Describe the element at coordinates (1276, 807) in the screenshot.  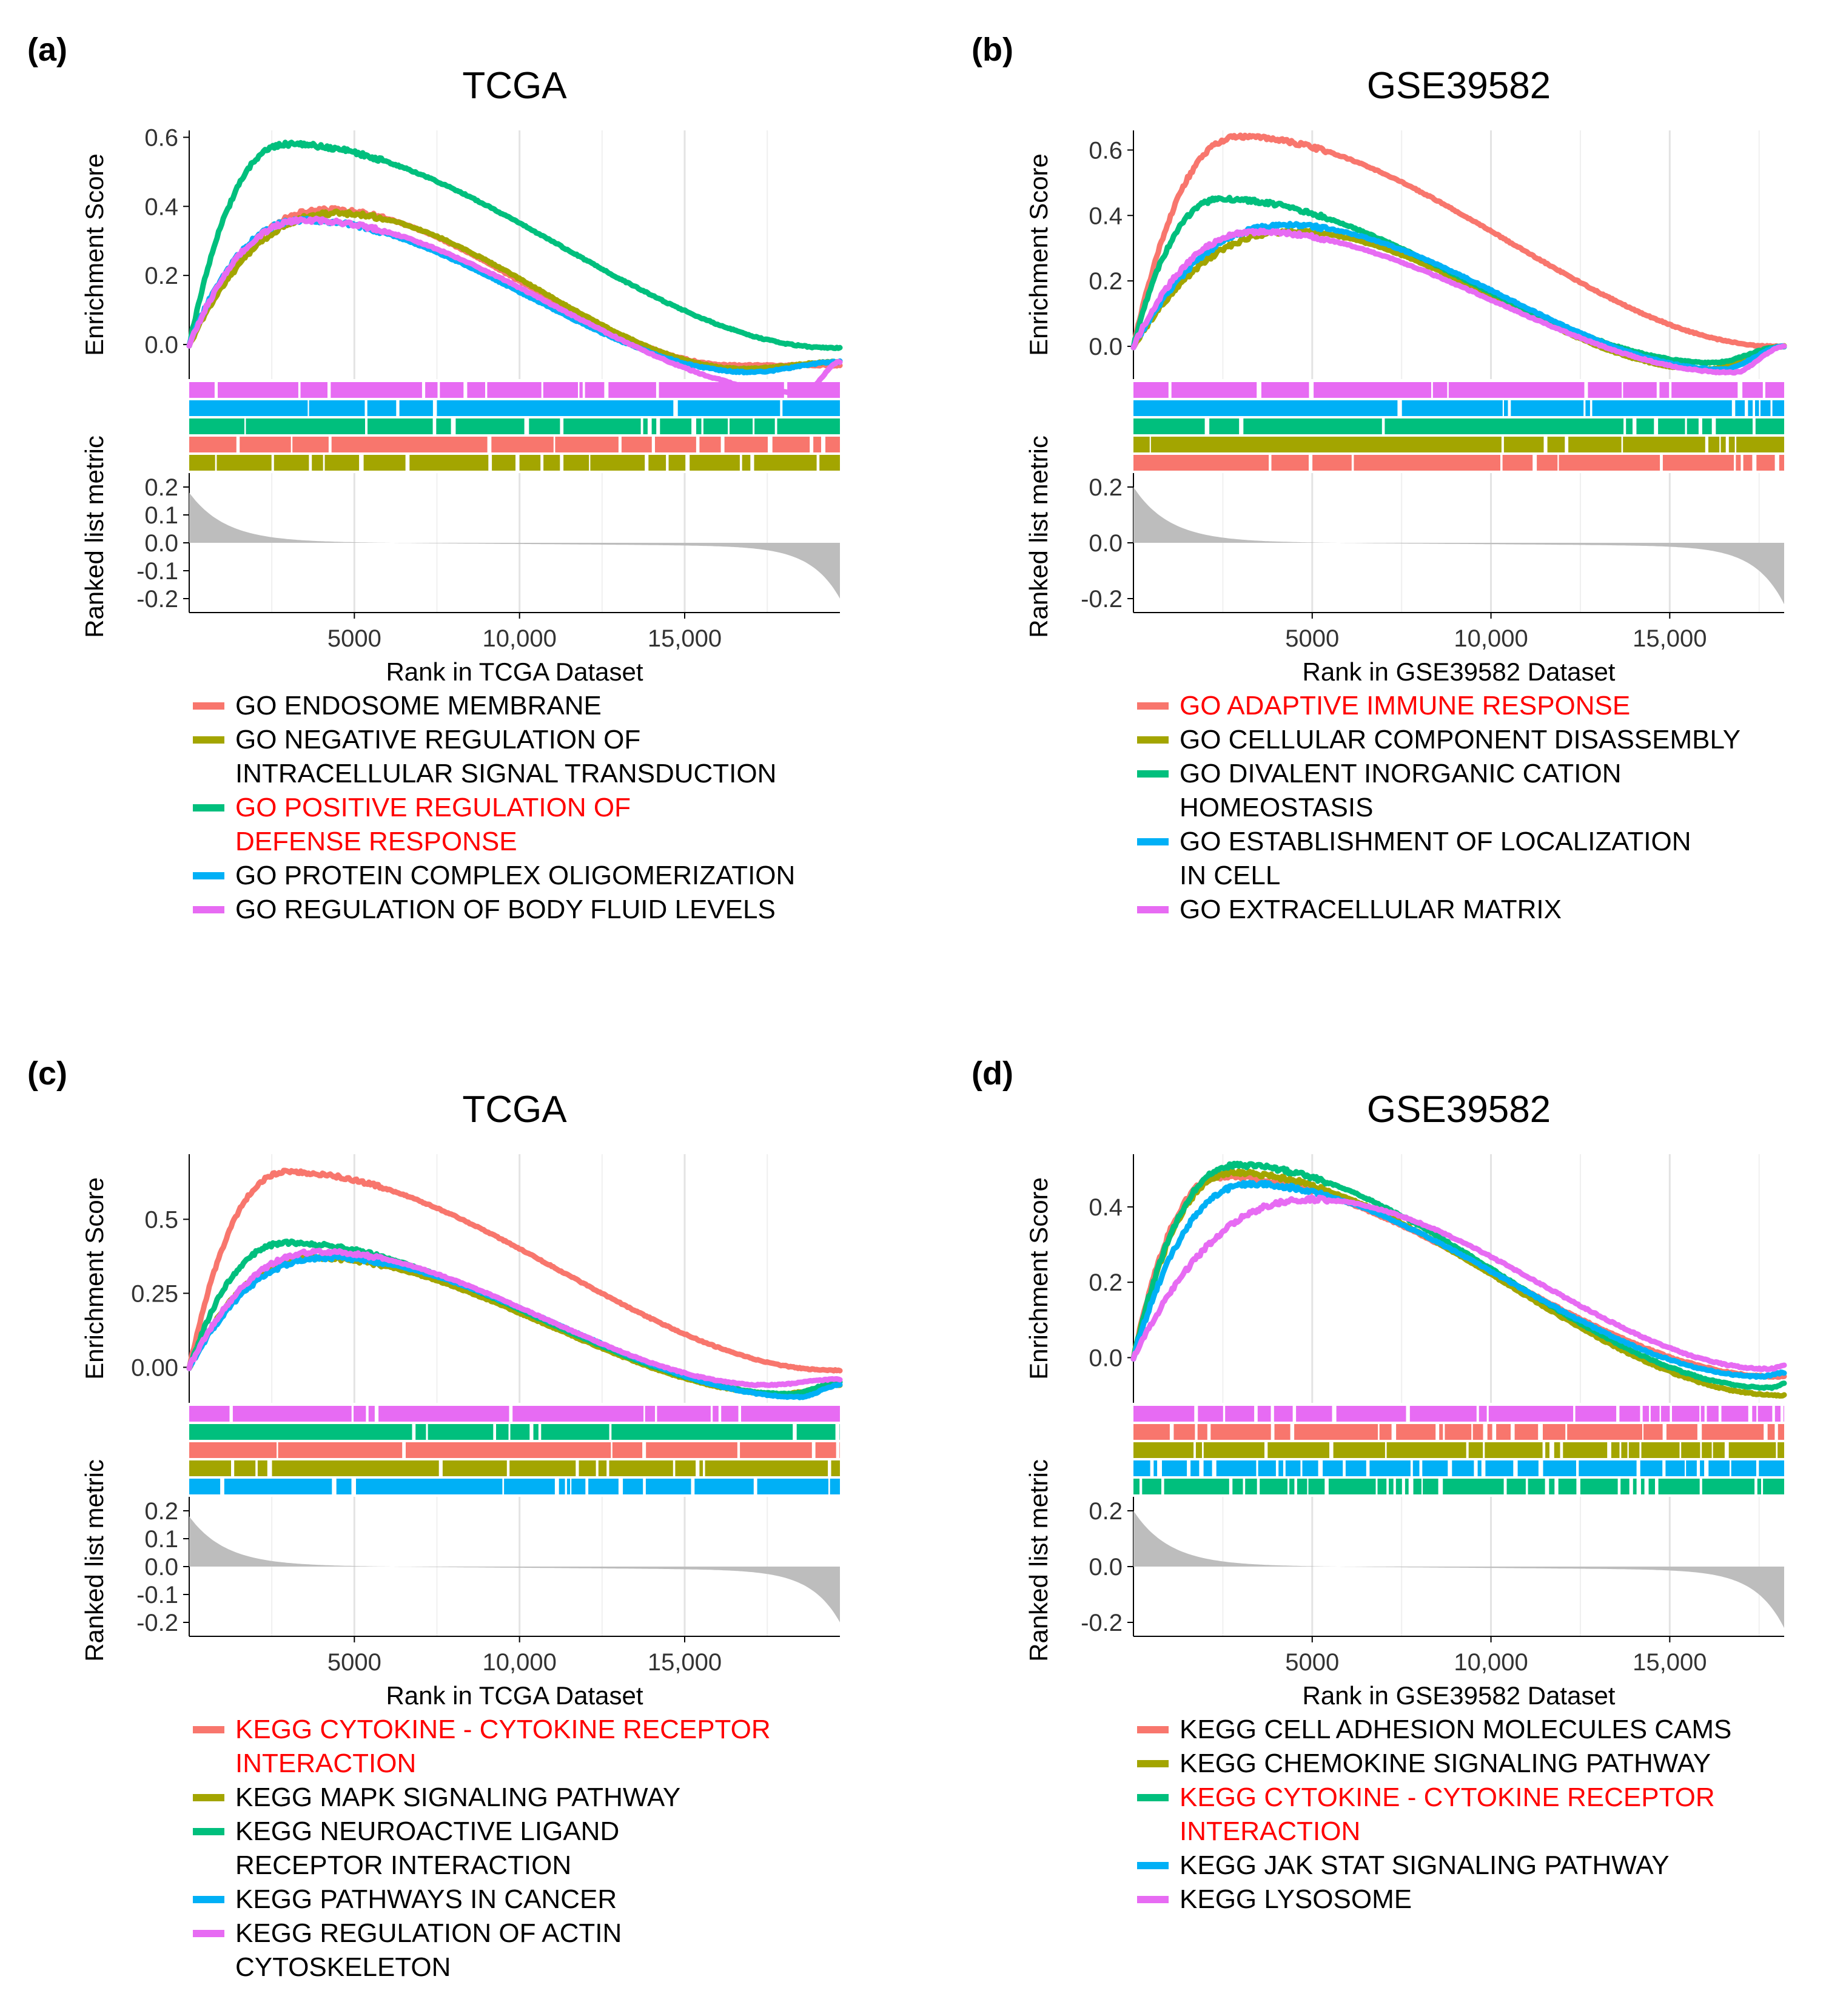
I see `legend-label: HOMEOSTASIS` at that location.